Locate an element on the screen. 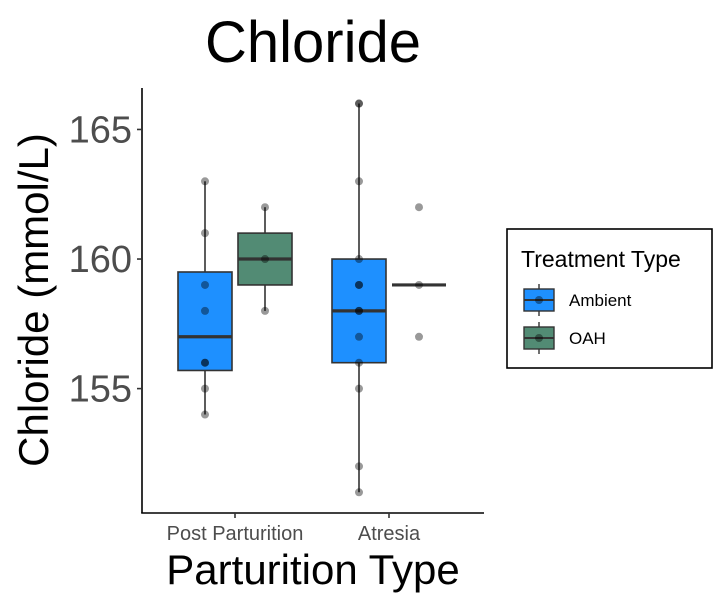  legend-item-ambient: Ambient is located at coordinates (577, 300).